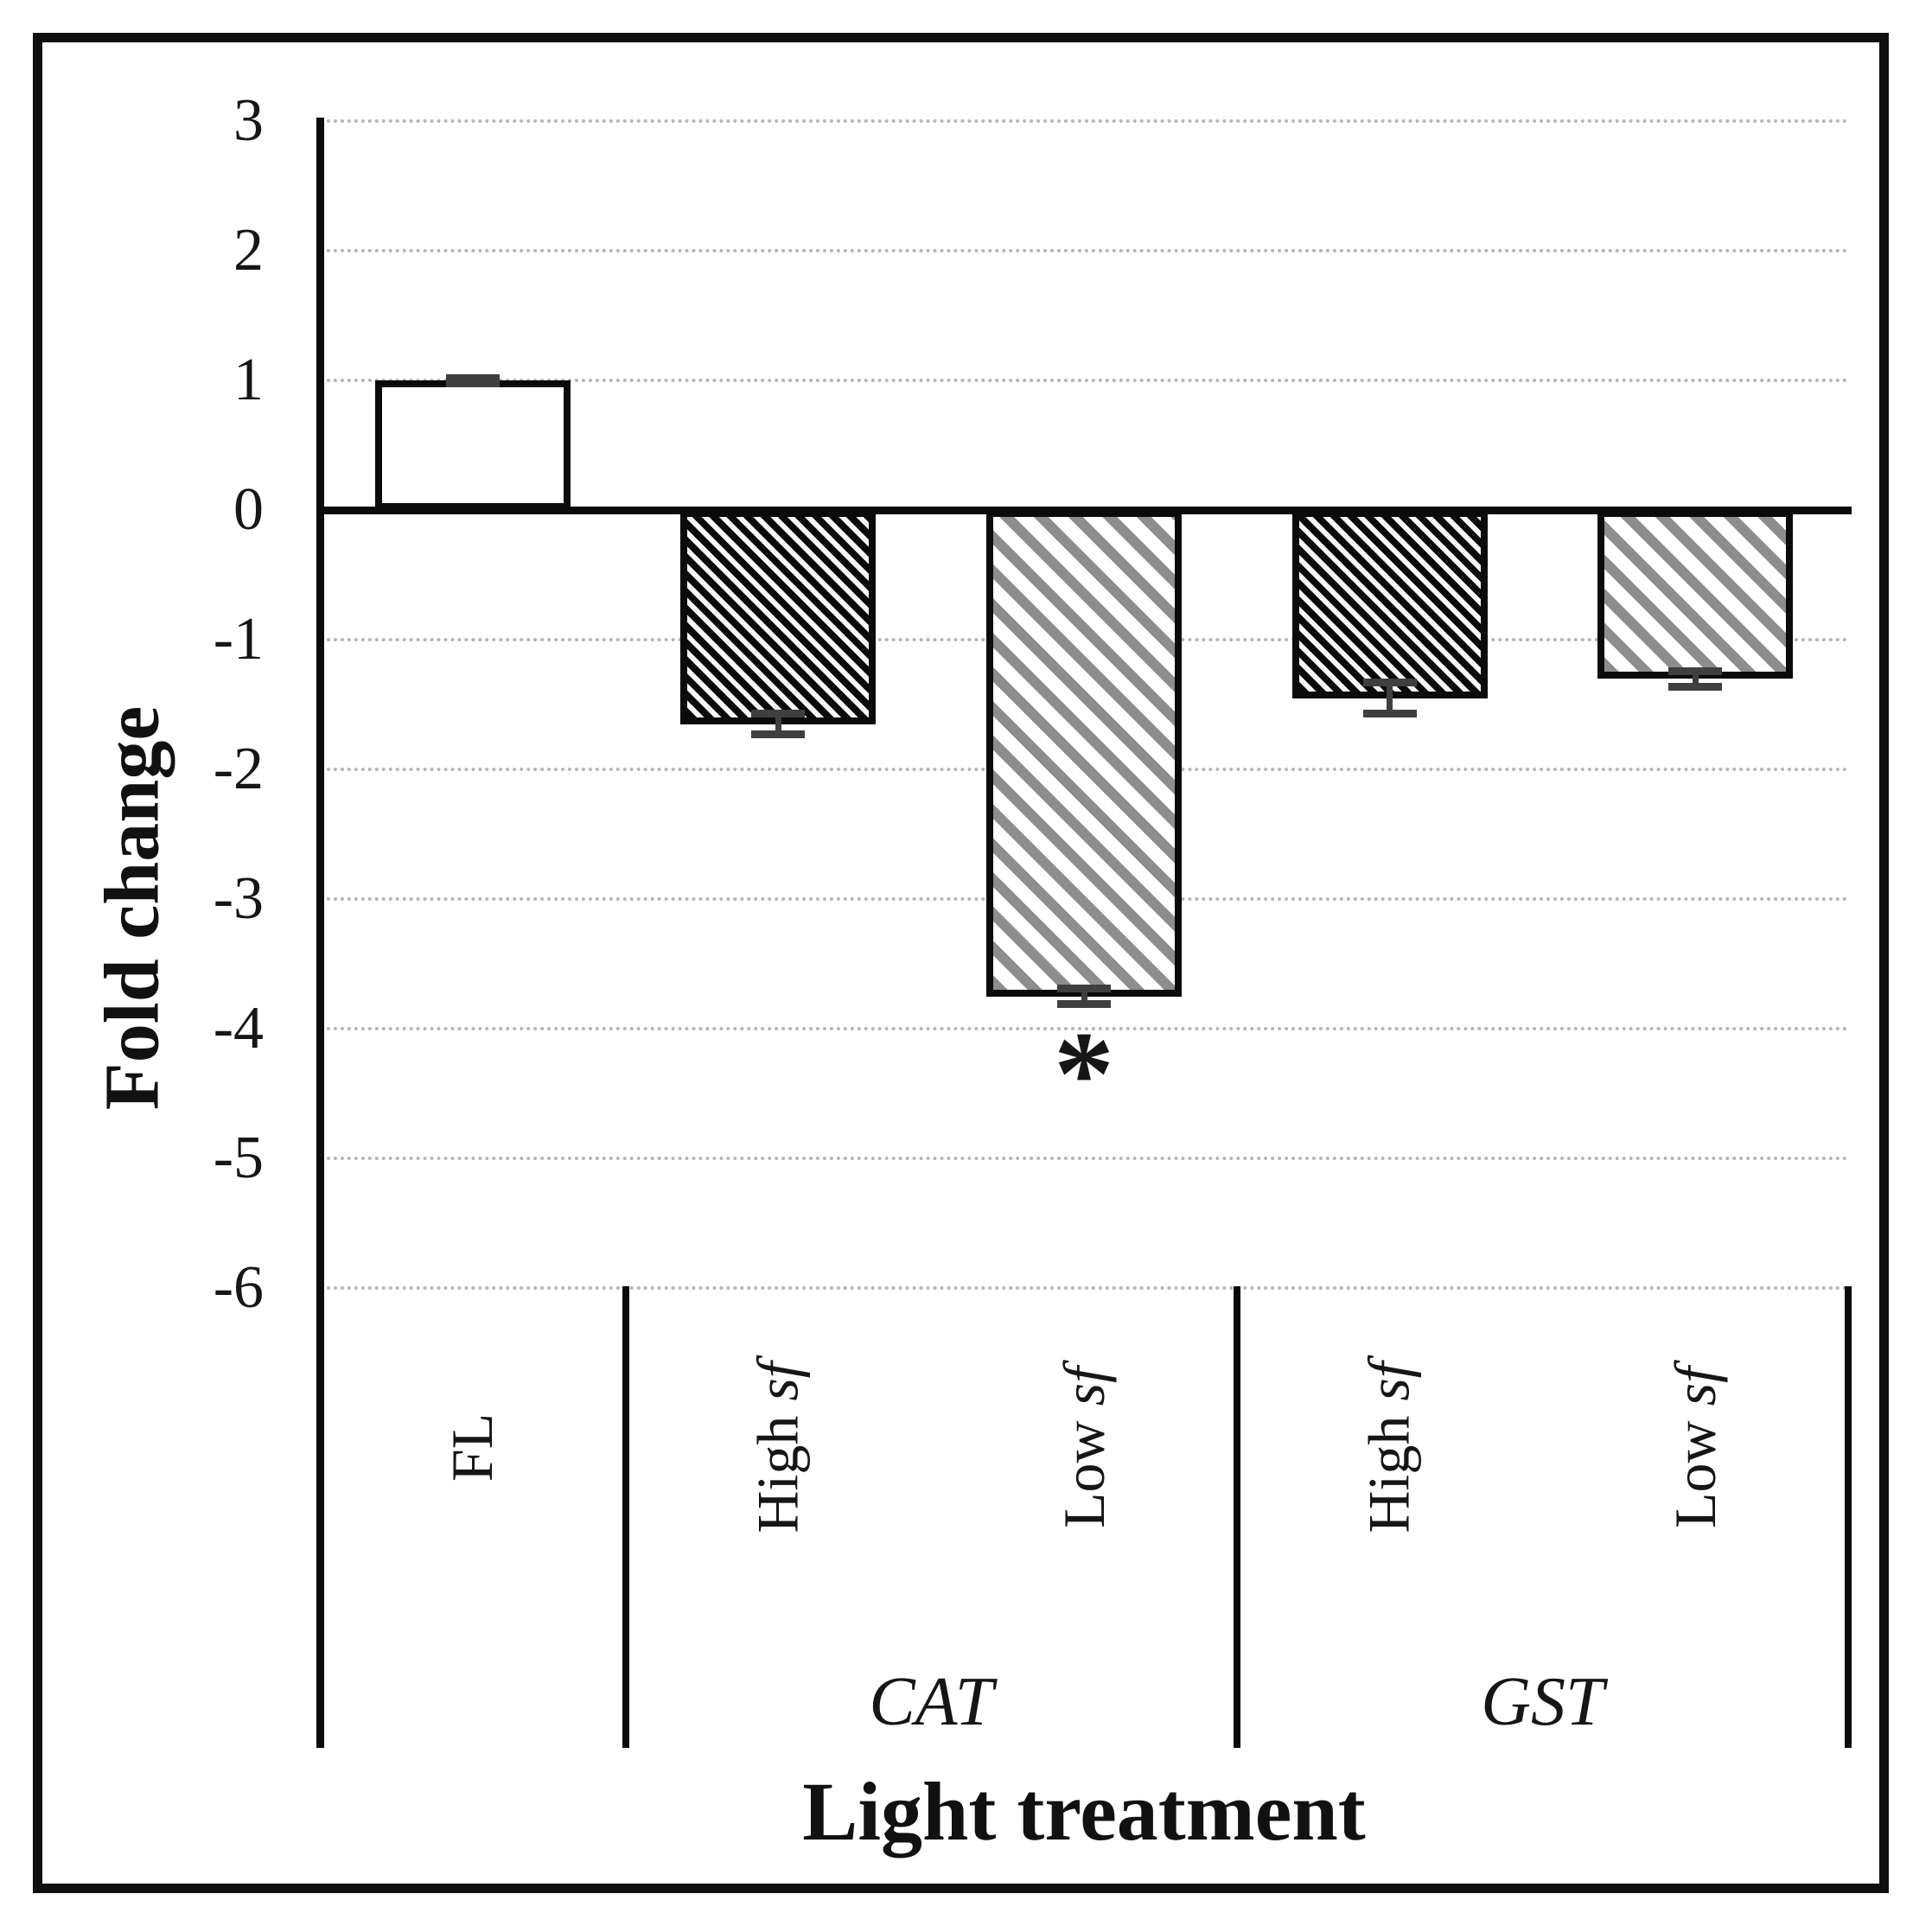 This screenshot has height=1932, width=1932. Describe the element at coordinates (1389, 604) in the screenshot. I see `bar-GST-high` at that location.